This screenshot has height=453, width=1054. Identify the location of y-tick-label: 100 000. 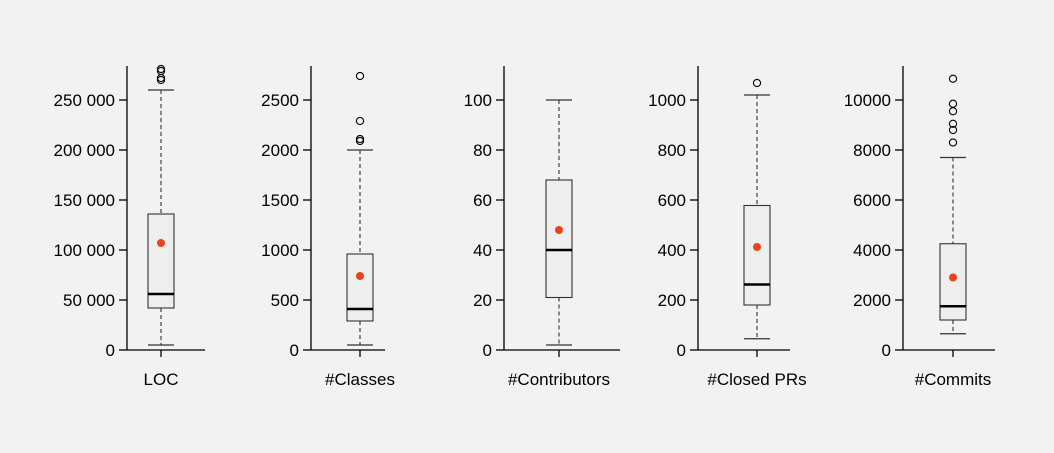
(84, 250).